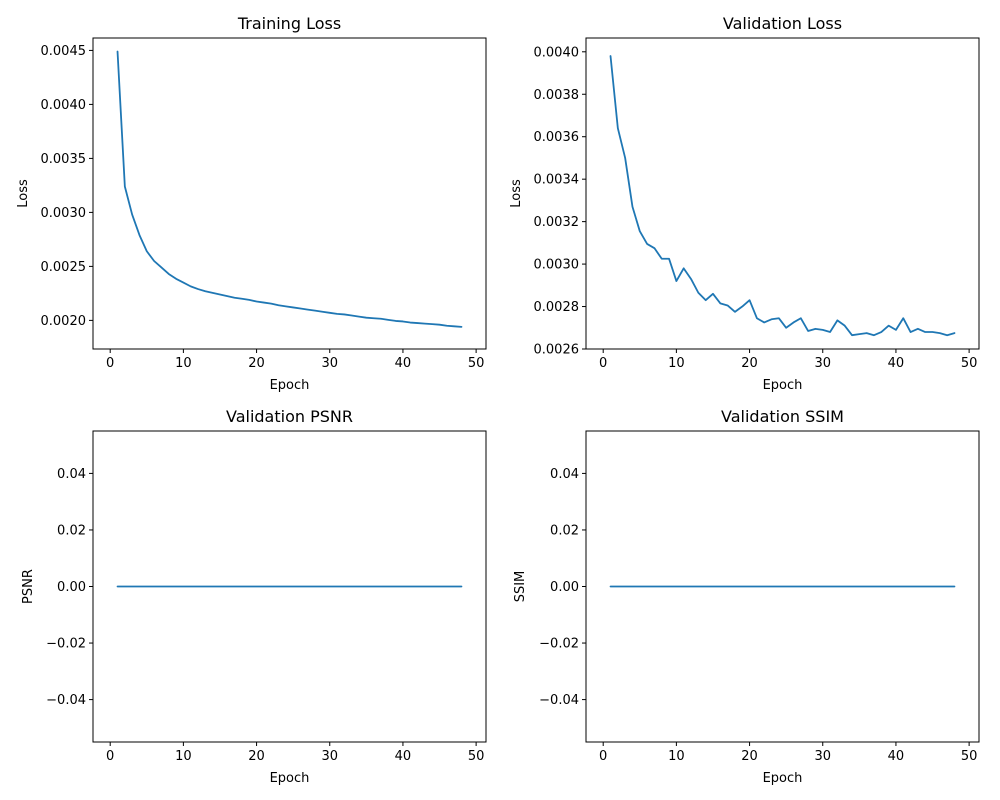 The height and width of the screenshot is (800, 1000). Describe the element at coordinates (289, 416) in the screenshot. I see `chart-title: Validation PSNR` at that location.